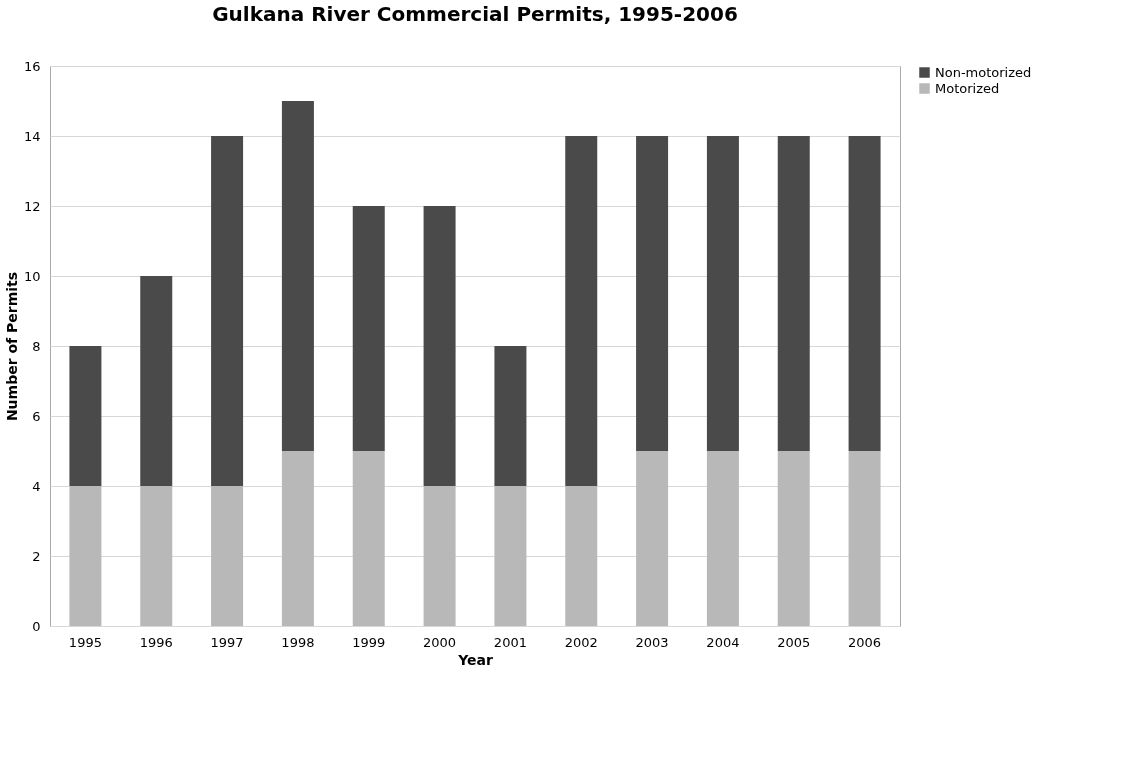 Image resolution: width=1136 pixels, height=765 pixels. I want to click on y-tick-label: 16, so click(32, 66).